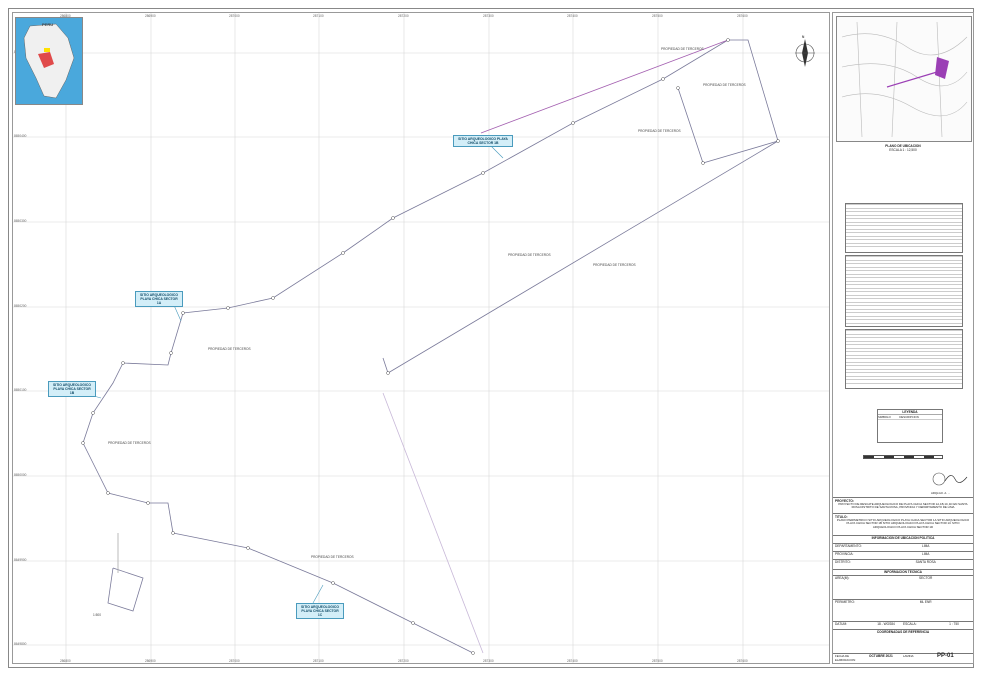 The image size is (982, 675). I want to click on grid-tick-top: 287400, so click(572, 16).